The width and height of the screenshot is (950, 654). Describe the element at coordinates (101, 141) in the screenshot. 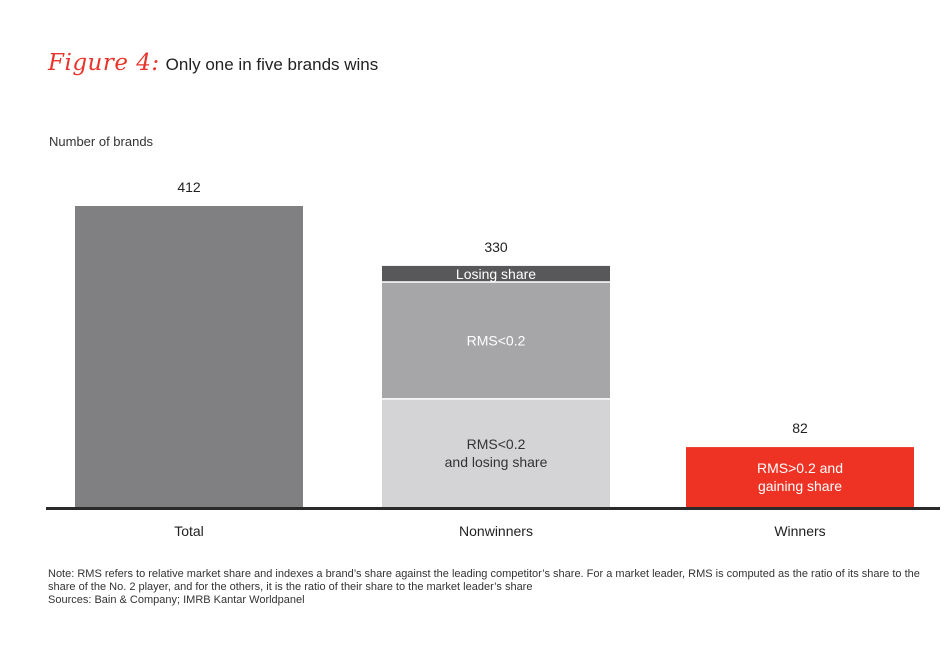

I see `y-axis-label: Number of brands` at that location.